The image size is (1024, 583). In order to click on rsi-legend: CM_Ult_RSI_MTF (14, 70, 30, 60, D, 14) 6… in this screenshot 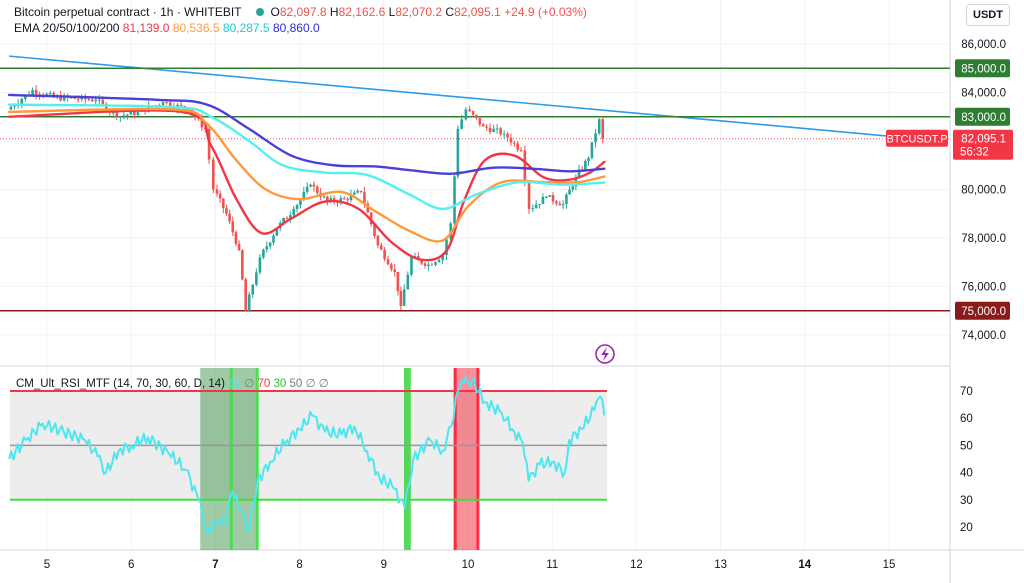, I will do `click(172, 383)`.